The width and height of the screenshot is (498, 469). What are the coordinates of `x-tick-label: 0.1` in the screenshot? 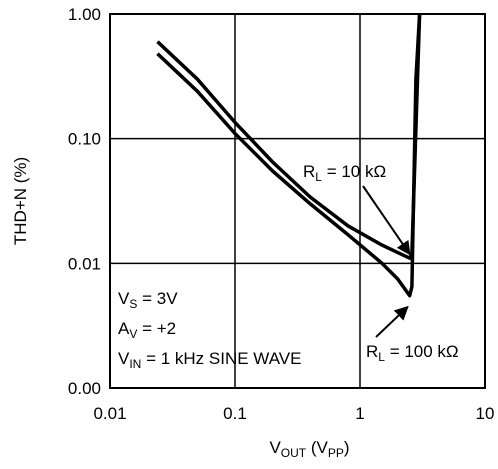 It's located at (235, 413).